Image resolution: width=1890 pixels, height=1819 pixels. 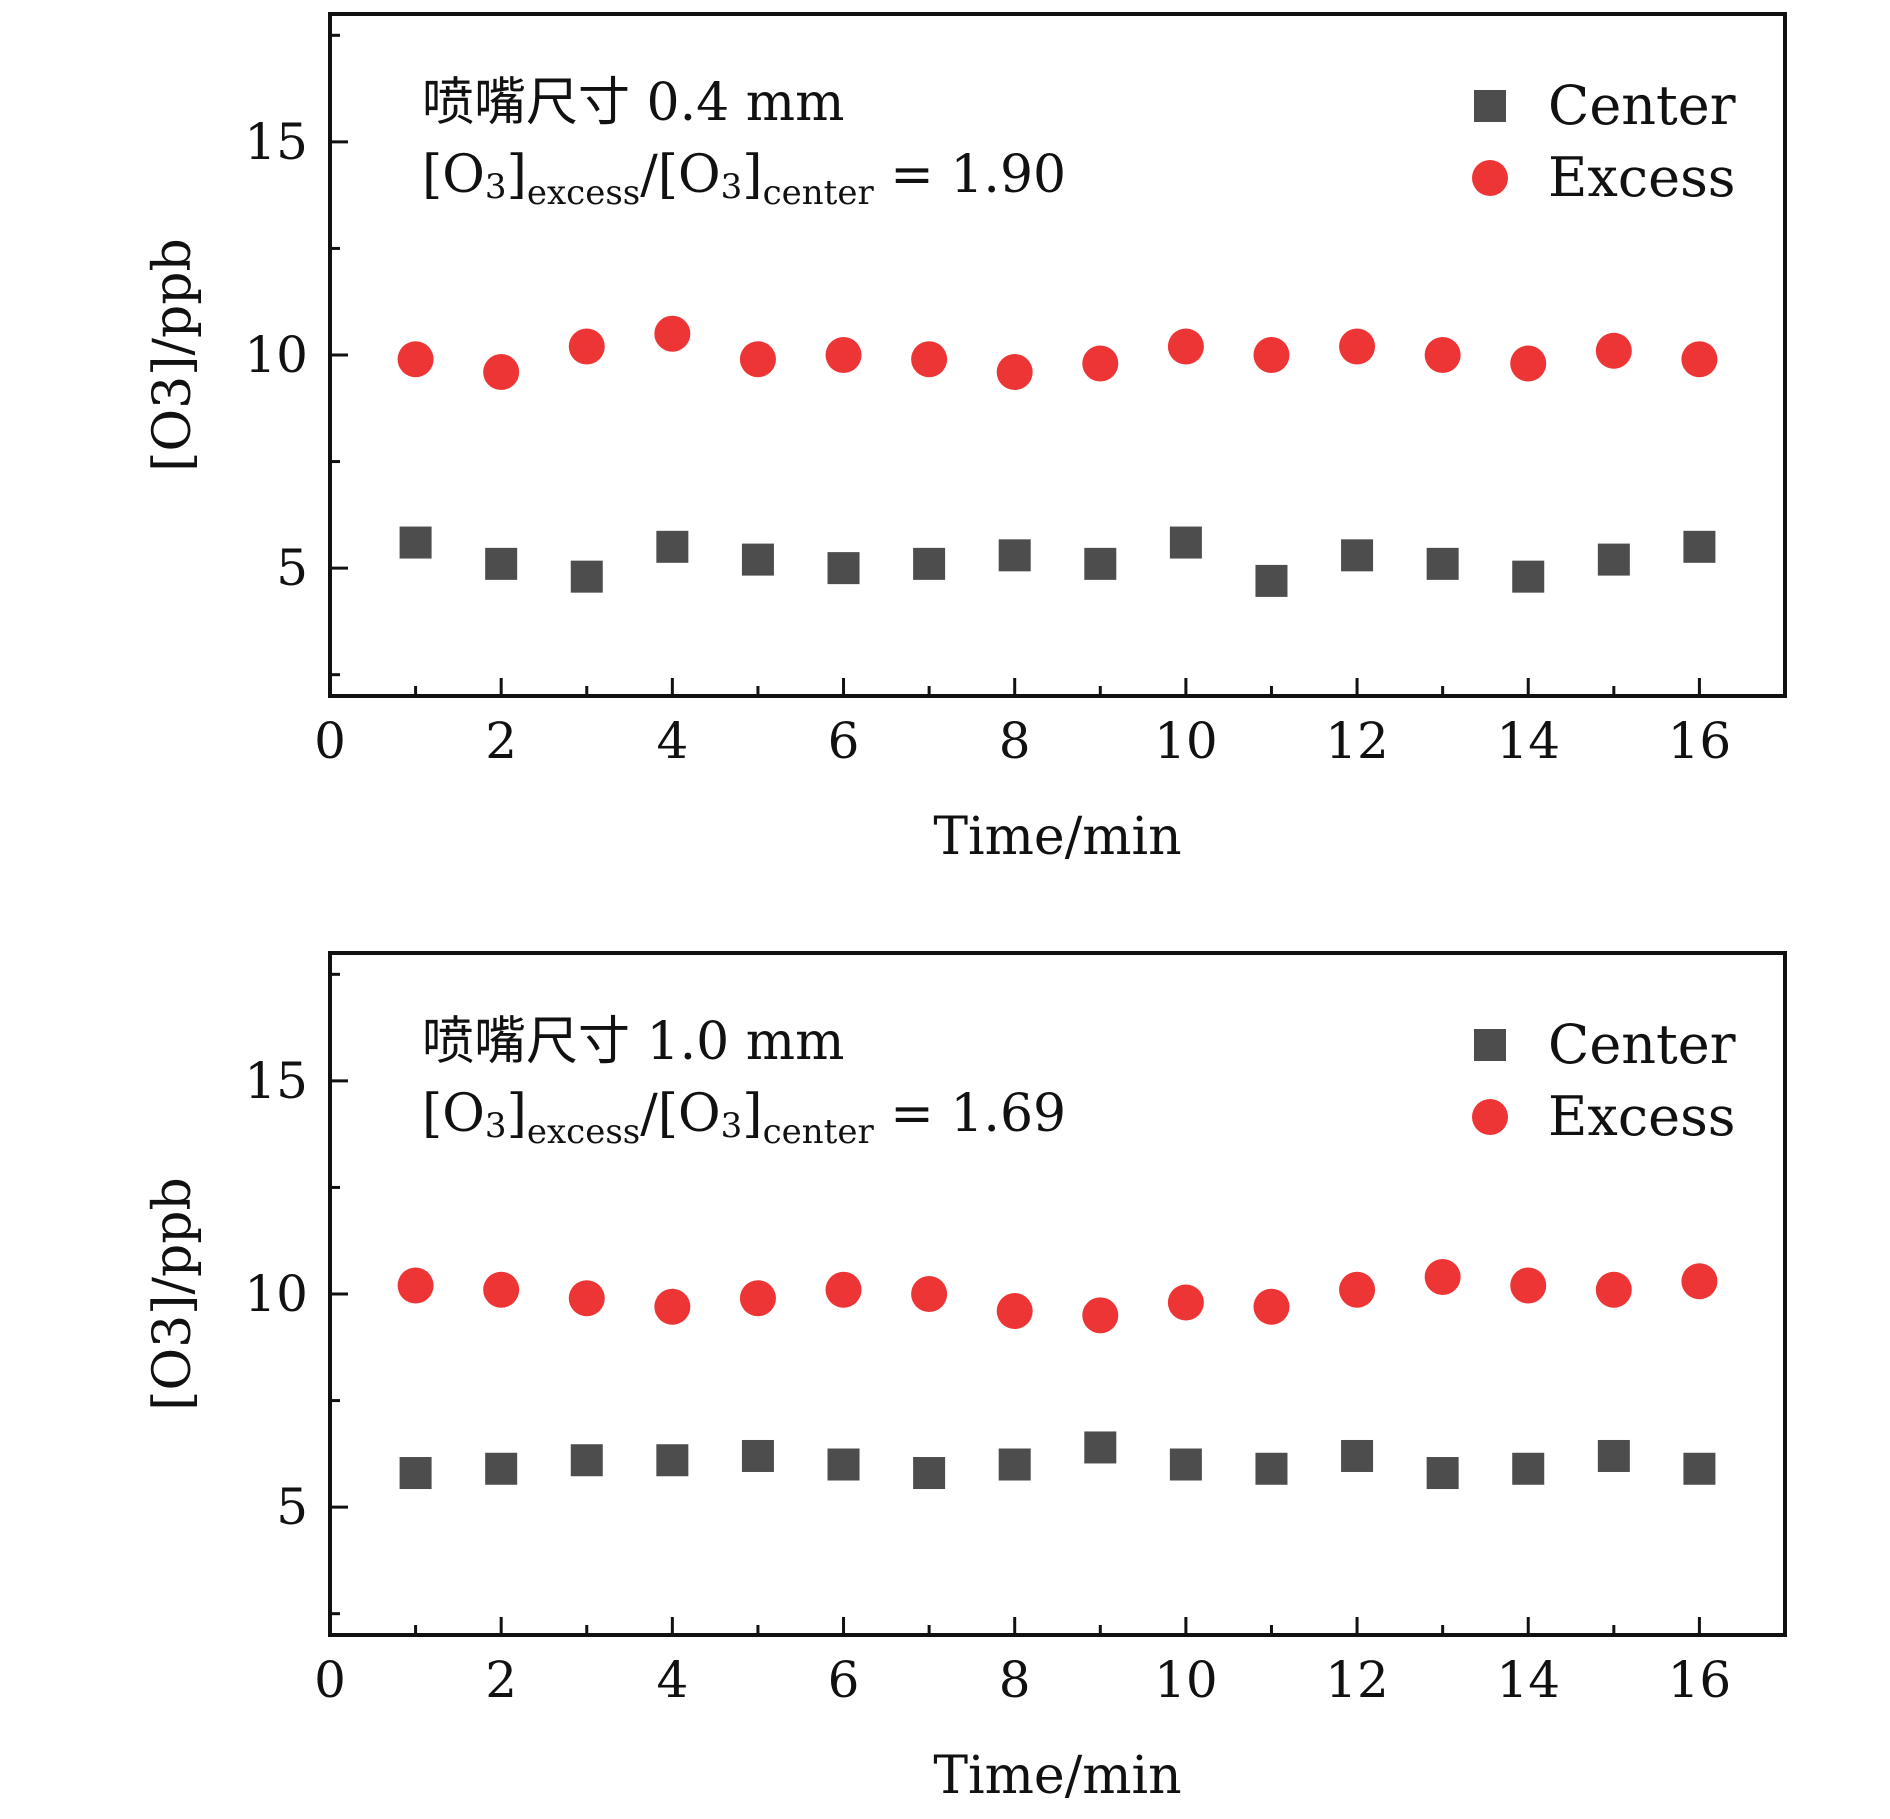 What do you see at coordinates (970, 1114) in the screenshot?
I see `ratio-value: = 1.69` at bounding box center [970, 1114].